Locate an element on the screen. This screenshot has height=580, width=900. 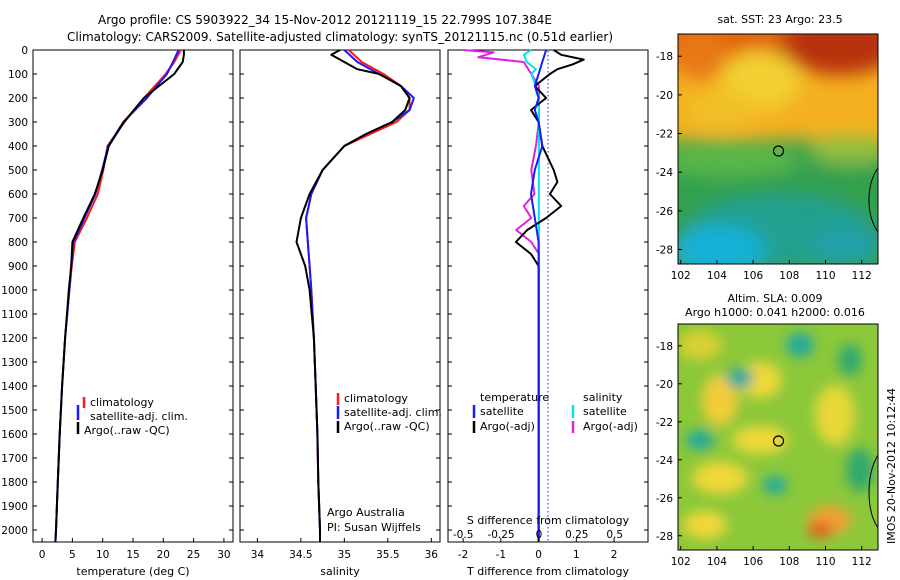
salinity-xtick-label: 36 is located at coordinates (432, 555).